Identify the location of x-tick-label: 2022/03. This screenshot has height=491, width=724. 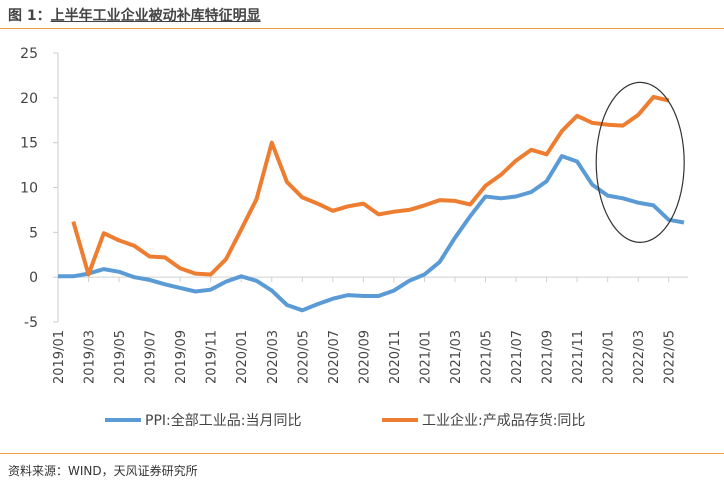
(639, 357).